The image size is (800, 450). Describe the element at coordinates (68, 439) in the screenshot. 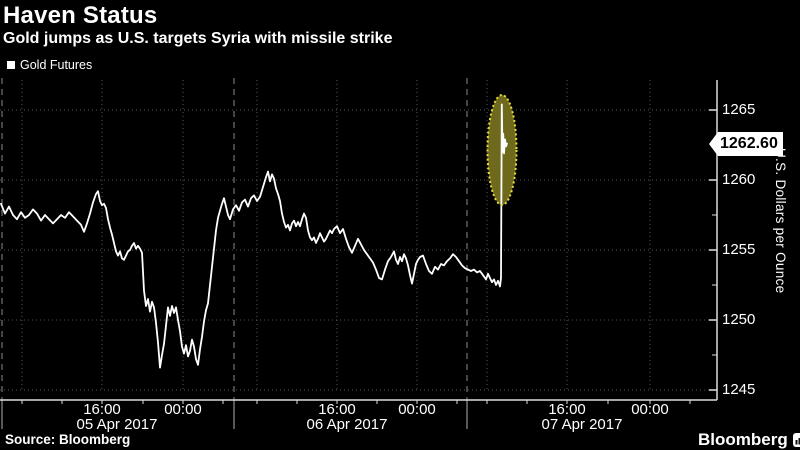

I see `source-credit: Source: Bloomberg` at that location.